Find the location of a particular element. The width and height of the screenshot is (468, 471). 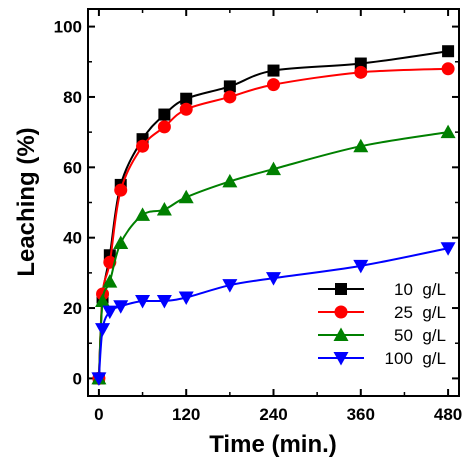

legend-100g-l-marker is located at coordinates (341, 359).